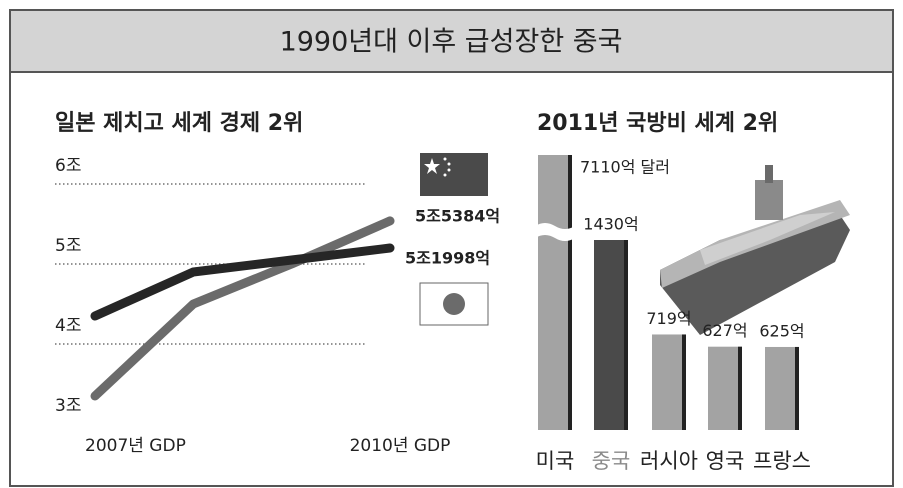  I want to click on carrier-illustration, so click(755, 250).